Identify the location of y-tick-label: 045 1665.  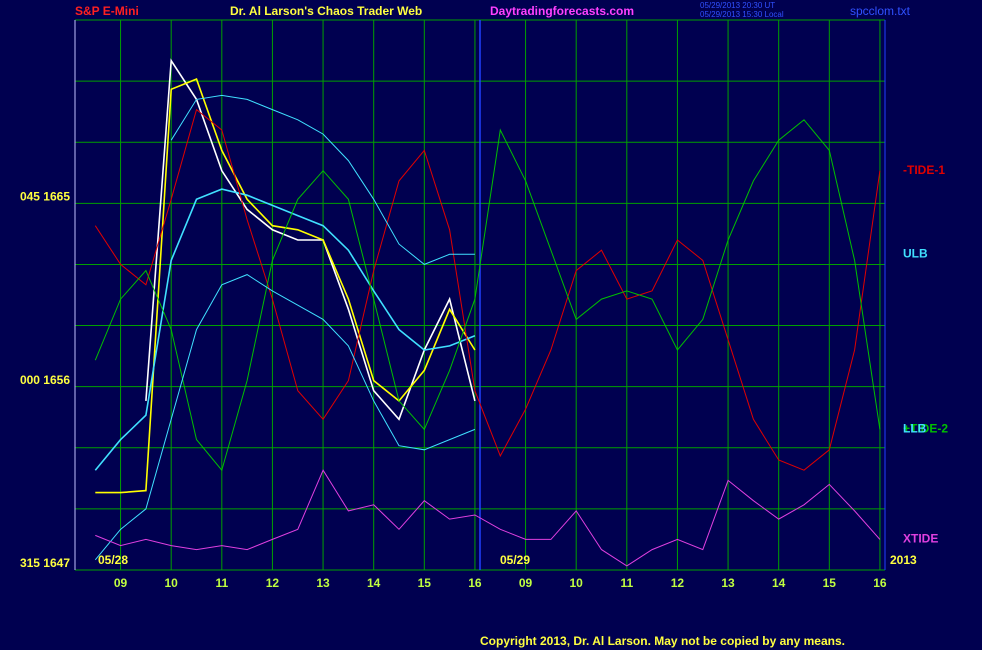
(45, 197).